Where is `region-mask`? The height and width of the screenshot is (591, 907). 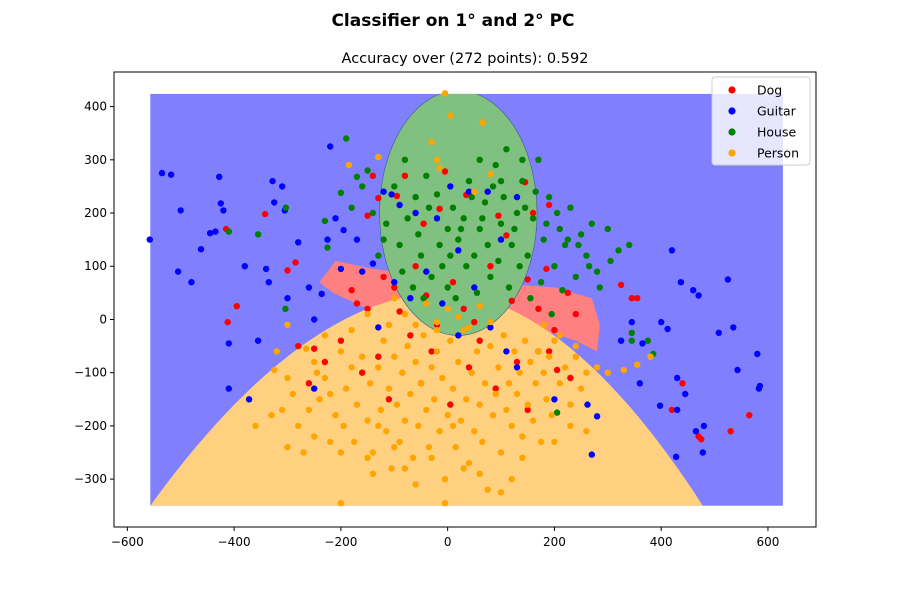 region-mask is located at coordinates (466, 83).